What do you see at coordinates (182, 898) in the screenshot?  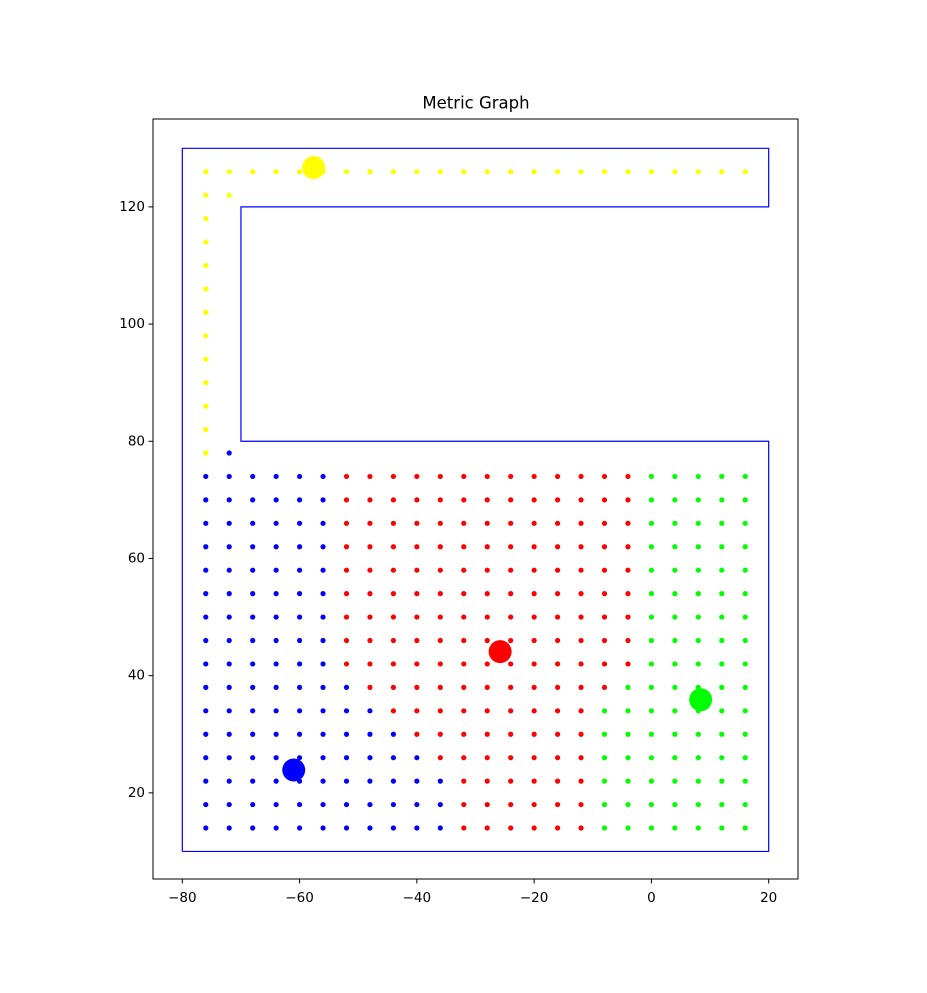 I see `x-tick-label: −80` at bounding box center [182, 898].